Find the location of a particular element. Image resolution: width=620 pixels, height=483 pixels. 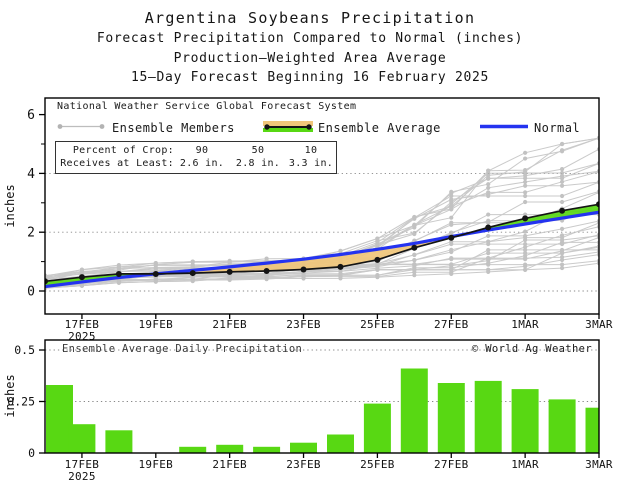

stats-row2-label: Receives at Least: is located at coordinates (117, 163).